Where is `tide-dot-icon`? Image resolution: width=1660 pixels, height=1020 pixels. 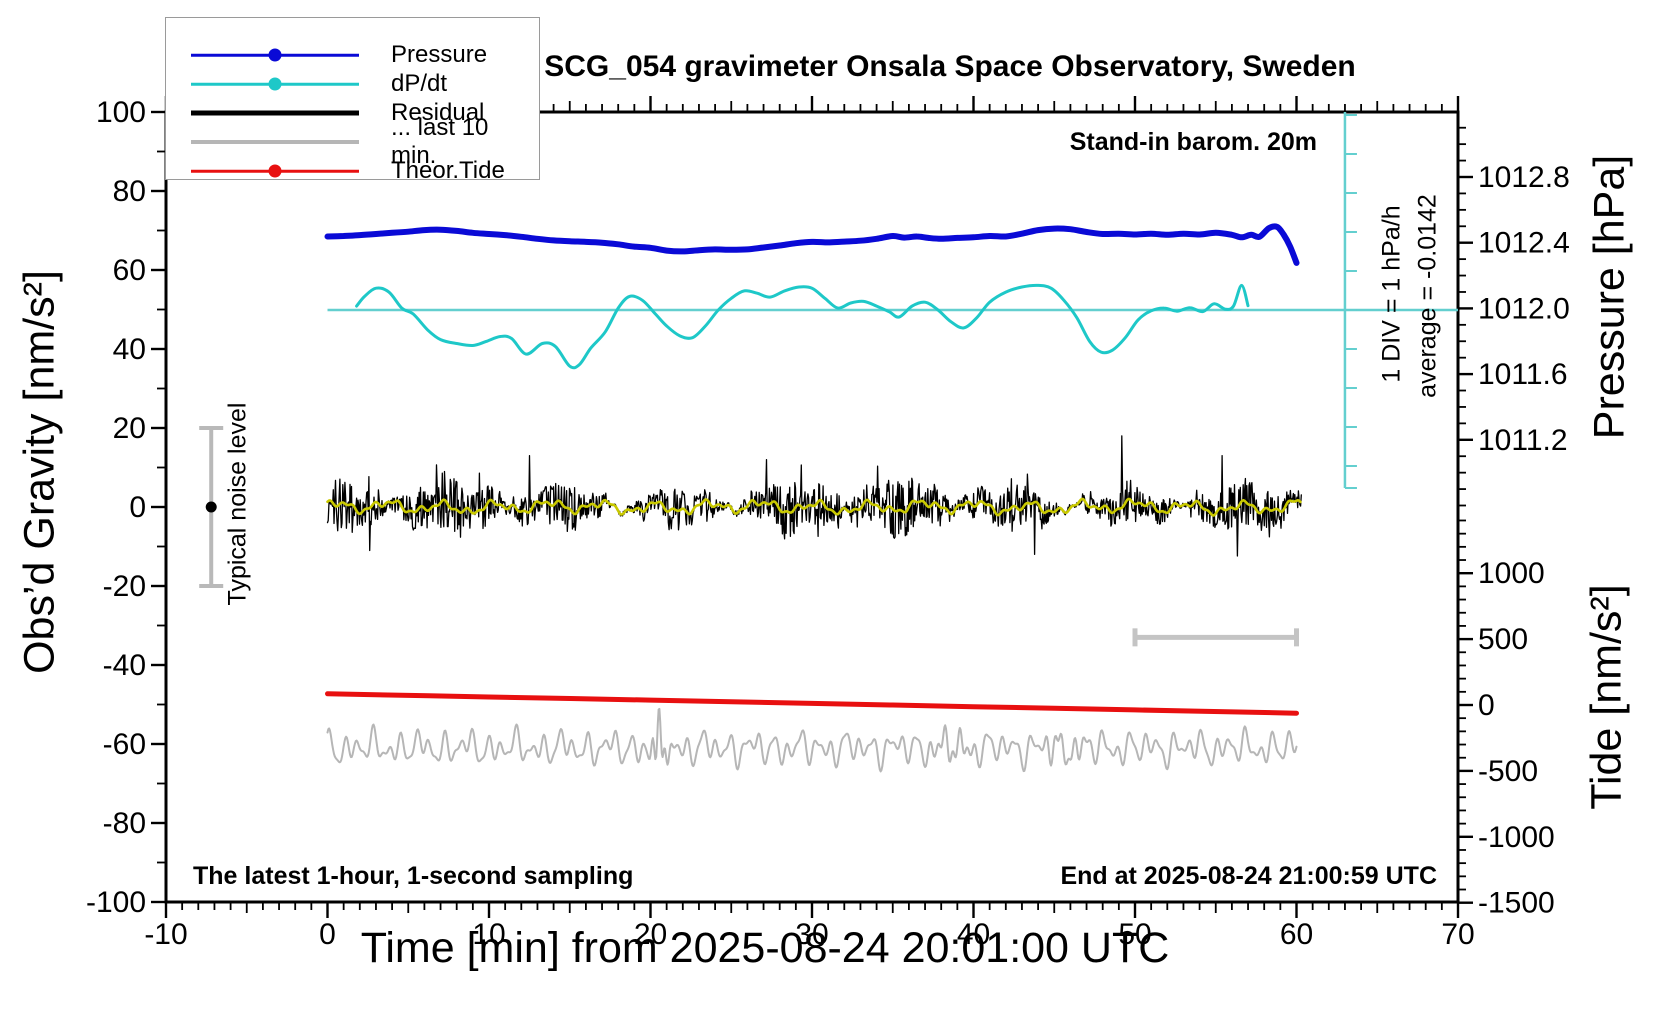
tide-dot-icon is located at coordinates (275, 171).